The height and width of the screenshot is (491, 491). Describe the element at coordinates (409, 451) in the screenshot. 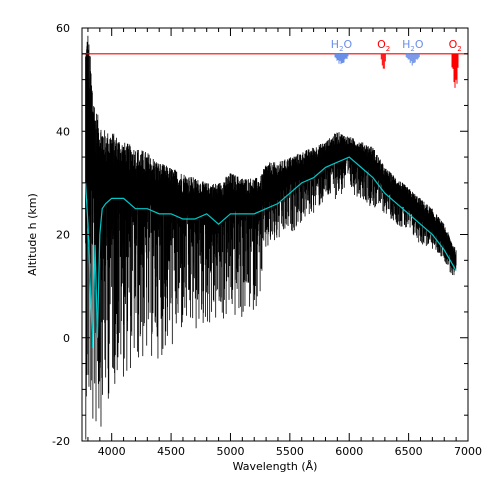

I see `x-tick-label: 6500` at that location.